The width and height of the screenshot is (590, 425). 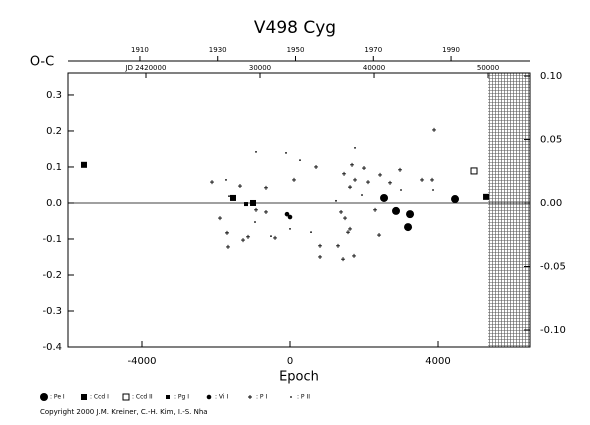 I want to click on jd-tick-label: 50000, so click(x=488, y=68).